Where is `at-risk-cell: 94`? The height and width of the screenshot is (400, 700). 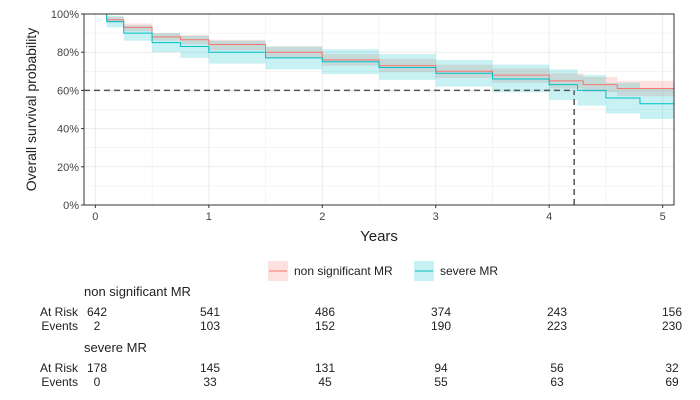 at-risk-cell: 94 is located at coordinates (441, 368).